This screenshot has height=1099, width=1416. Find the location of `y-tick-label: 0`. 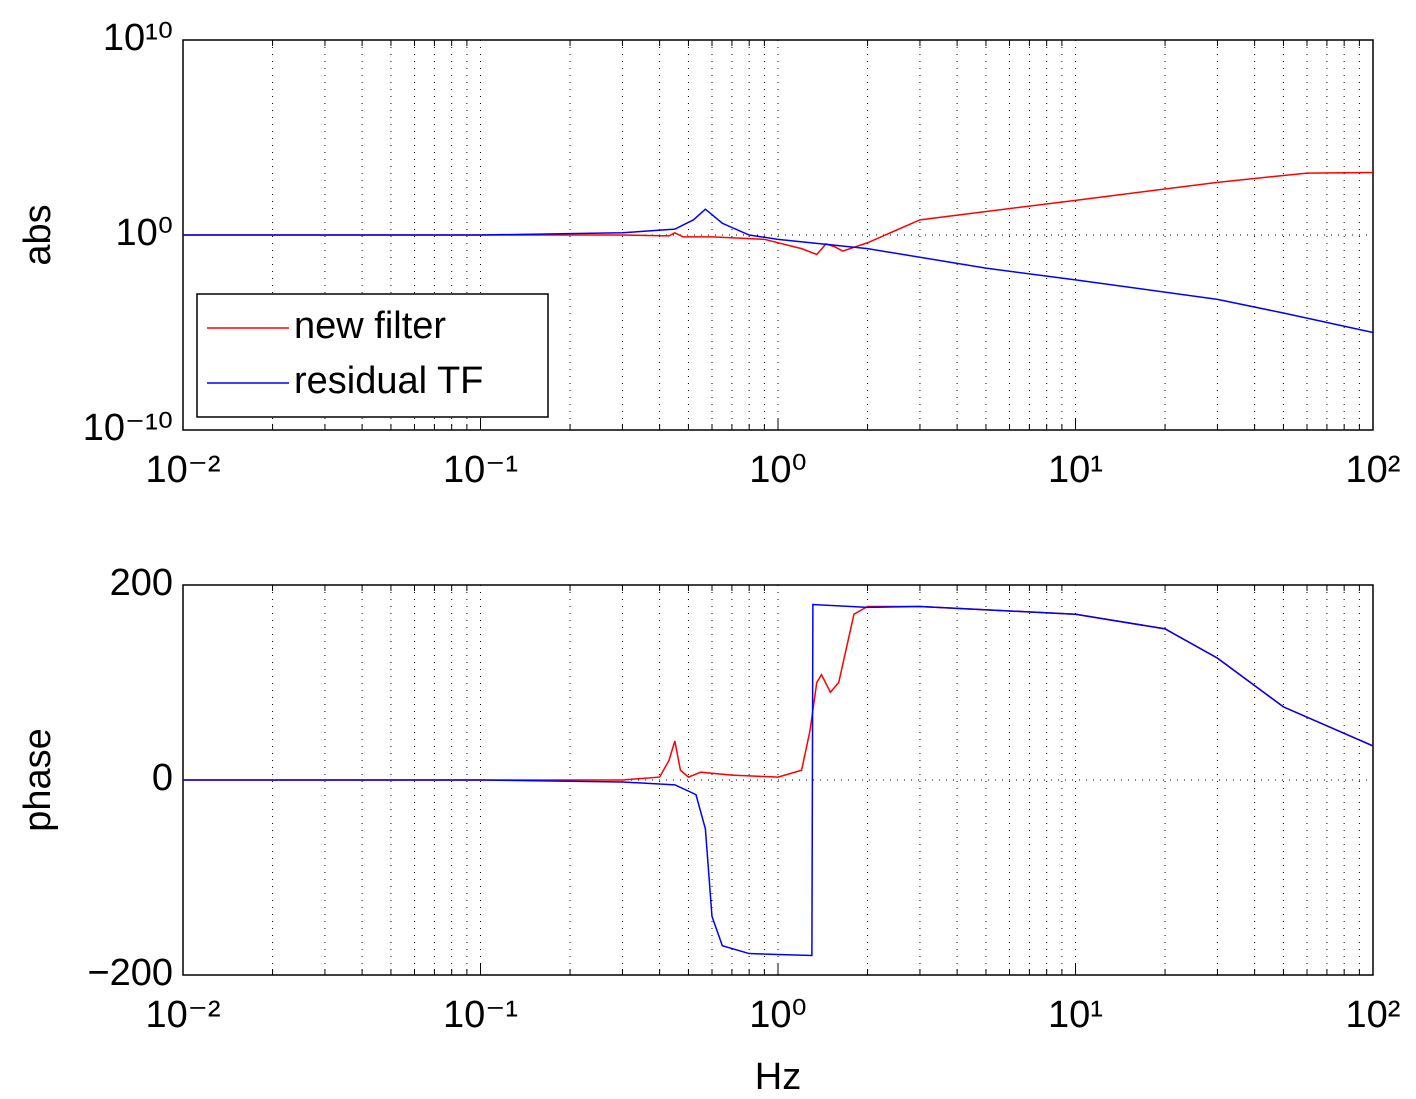

y-tick-label: 0 is located at coordinates (162, 778).